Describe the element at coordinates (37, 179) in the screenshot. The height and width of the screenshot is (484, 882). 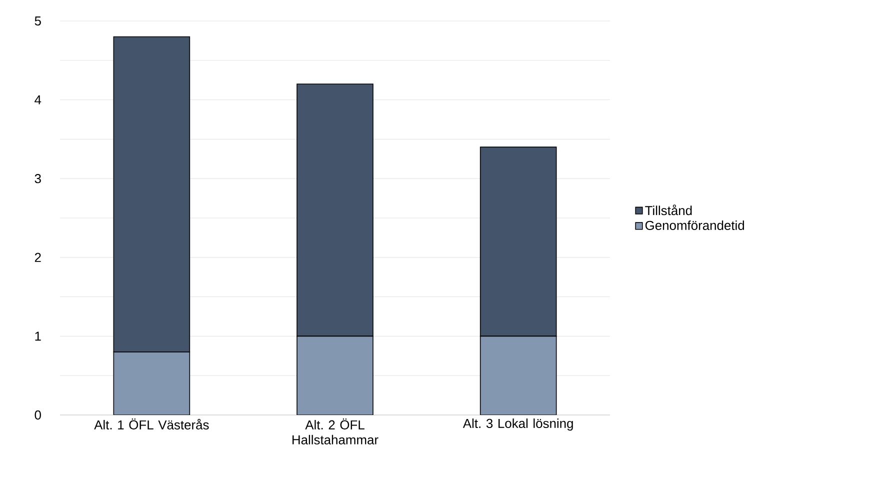
I see `y-tick-label: 3` at that location.